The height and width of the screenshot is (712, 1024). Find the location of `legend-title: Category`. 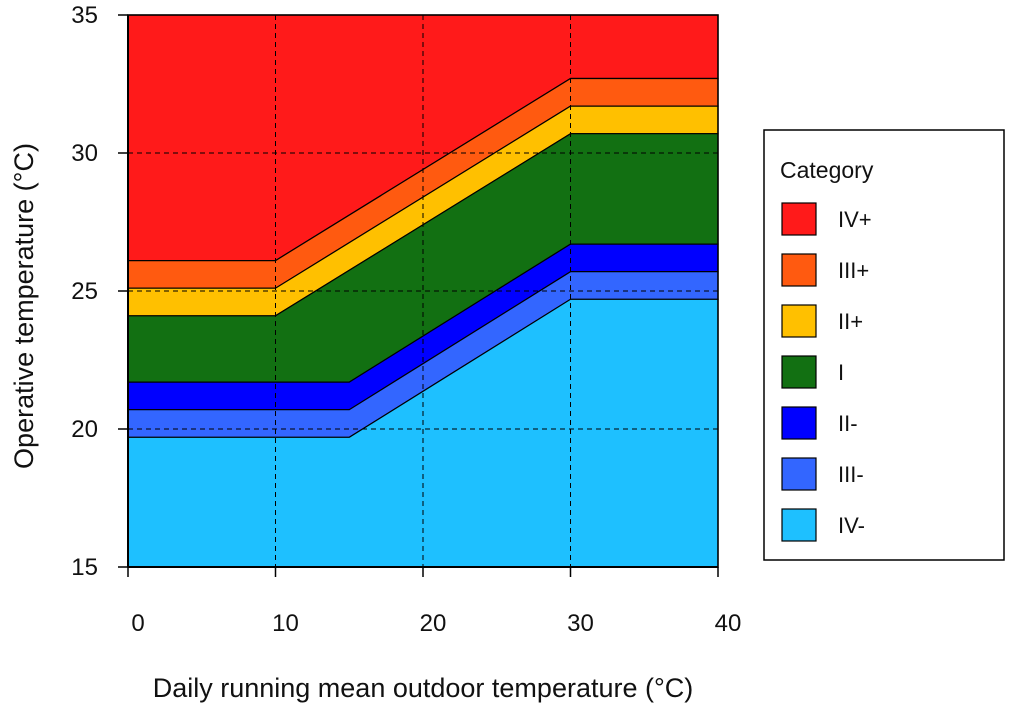

legend-title: Category is located at coordinates (827, 170).